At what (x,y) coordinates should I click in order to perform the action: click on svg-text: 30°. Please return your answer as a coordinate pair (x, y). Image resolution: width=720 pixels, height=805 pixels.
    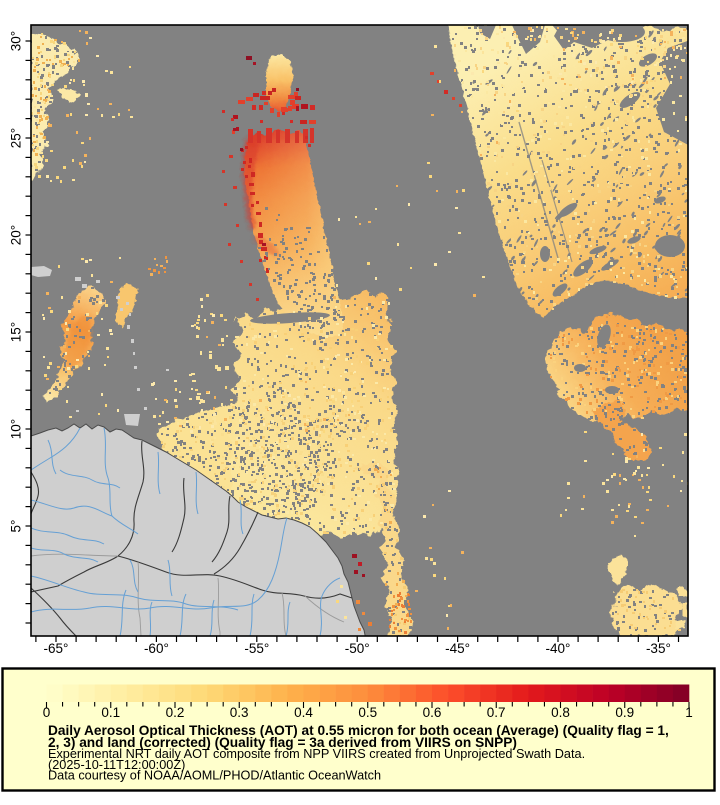
    Looking at the image, I should click on (16, 41).